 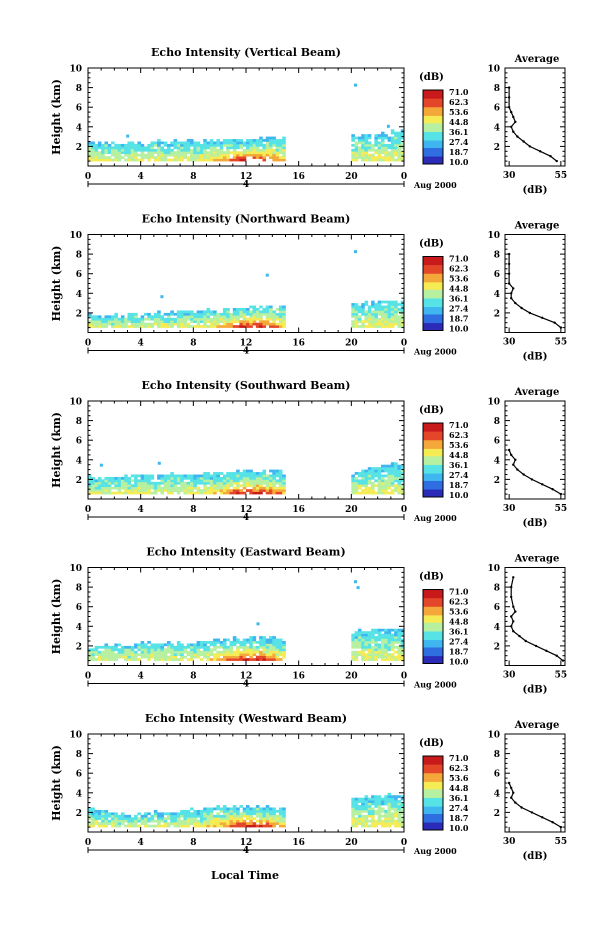 What do you see at coordinates (459, 162) in the screenshot?
I see `colorbar-tick-label: 10.0` at bounding box center [459, 162].